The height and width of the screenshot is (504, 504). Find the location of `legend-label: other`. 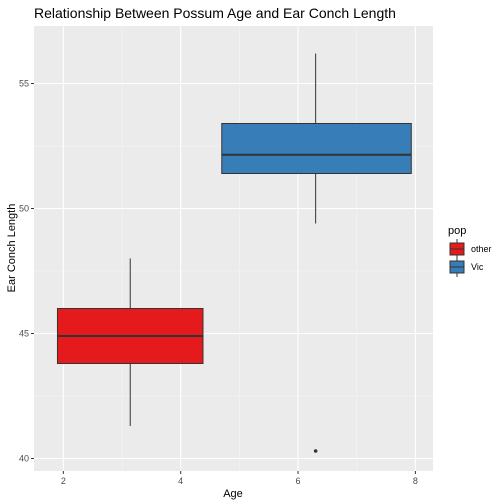

legend-label: other is located at coordinates (481, 249).